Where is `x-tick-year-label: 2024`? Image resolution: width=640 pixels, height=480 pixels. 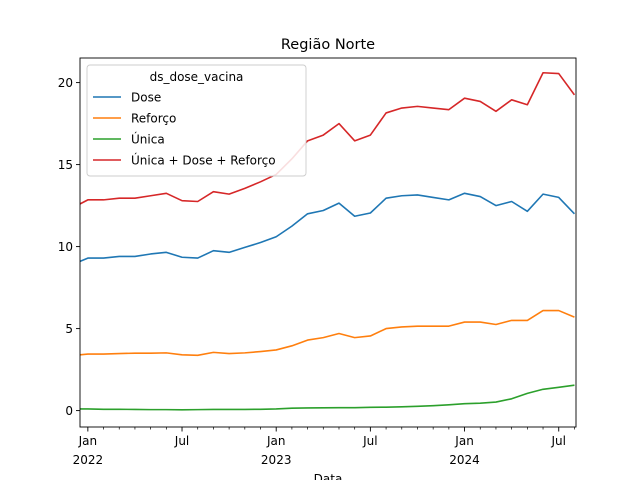 x-tick-year-label: 2024 is located at coordinates (464, 460).